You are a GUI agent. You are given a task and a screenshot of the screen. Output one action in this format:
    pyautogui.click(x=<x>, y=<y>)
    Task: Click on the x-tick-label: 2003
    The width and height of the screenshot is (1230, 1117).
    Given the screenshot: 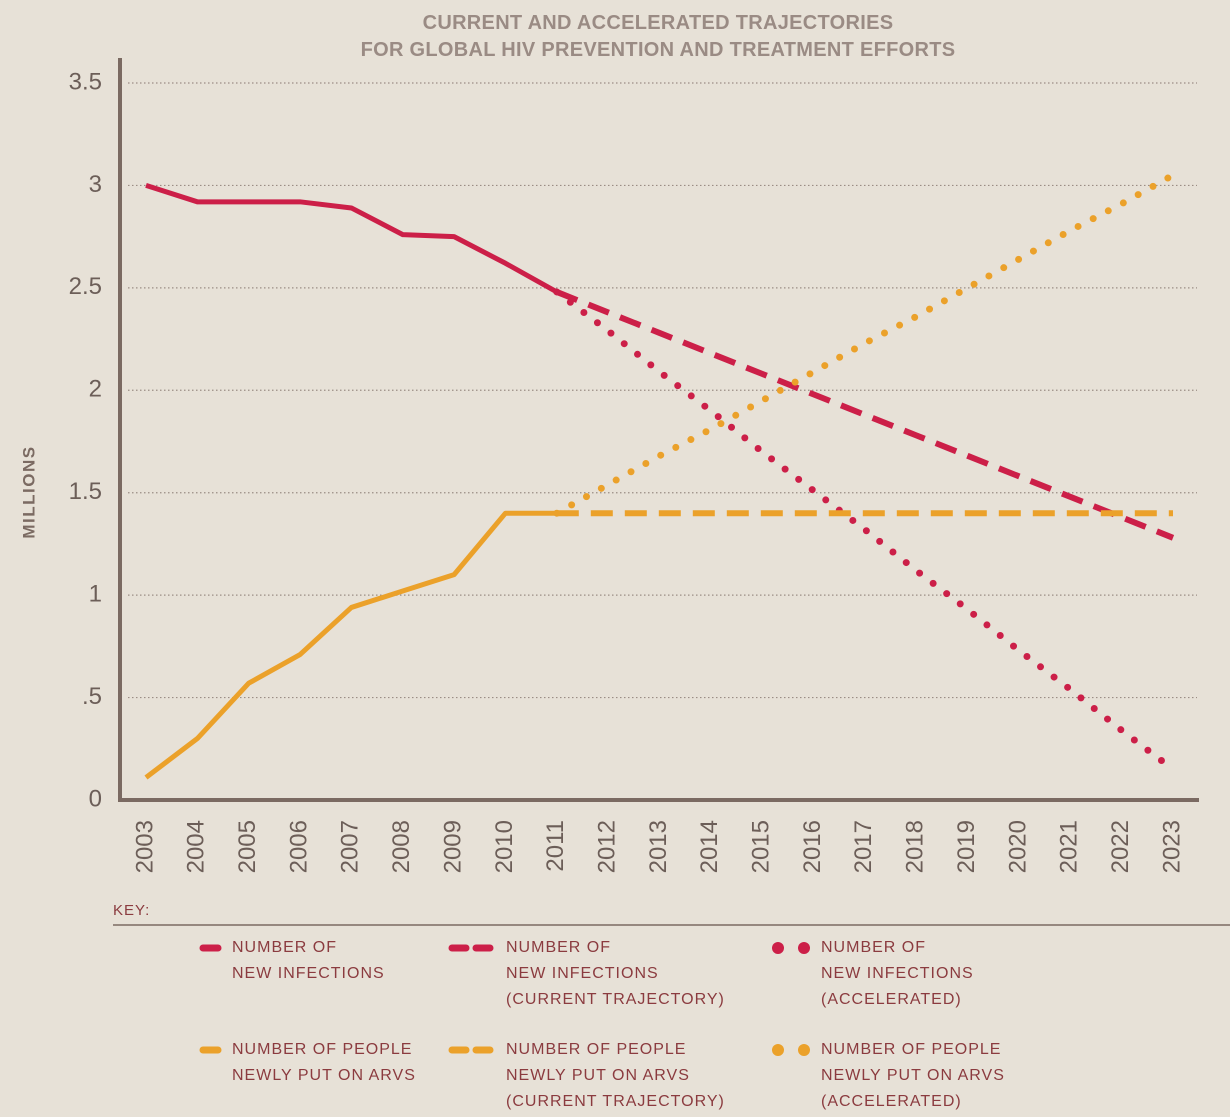 What is the action you would take?
    pyautogui.click(x=144, y=846)
    